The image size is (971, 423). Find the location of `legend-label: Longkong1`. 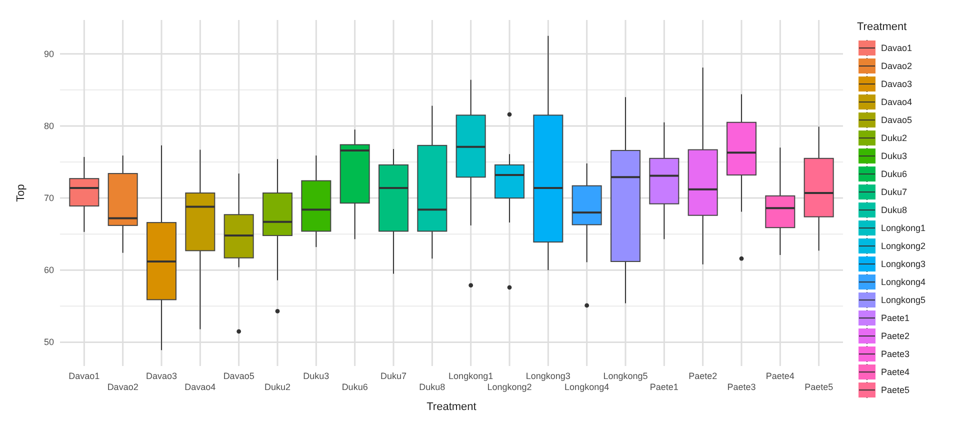

legend-label: Longkong1 is located at coordinates (903, 227).